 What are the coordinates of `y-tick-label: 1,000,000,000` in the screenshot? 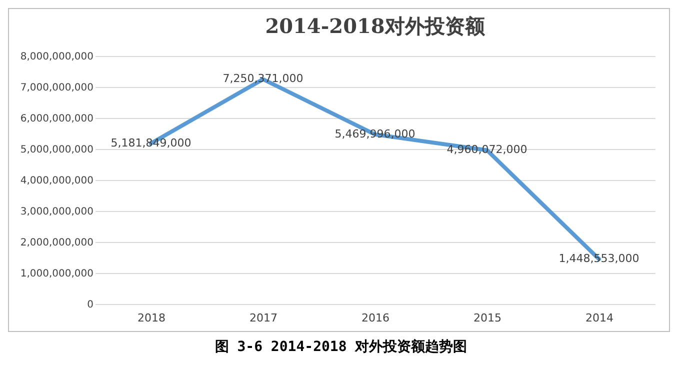 It's located at (57, 274).